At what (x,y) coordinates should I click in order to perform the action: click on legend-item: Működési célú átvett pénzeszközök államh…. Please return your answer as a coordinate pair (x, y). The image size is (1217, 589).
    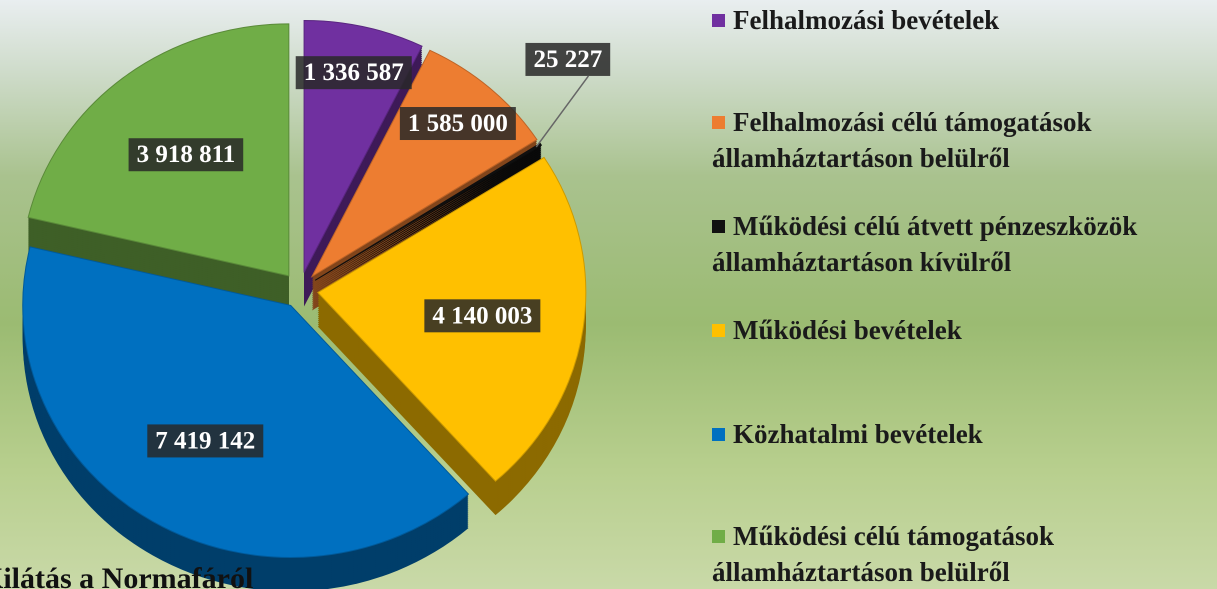
    Looking at the image, I should click on (962, 244).